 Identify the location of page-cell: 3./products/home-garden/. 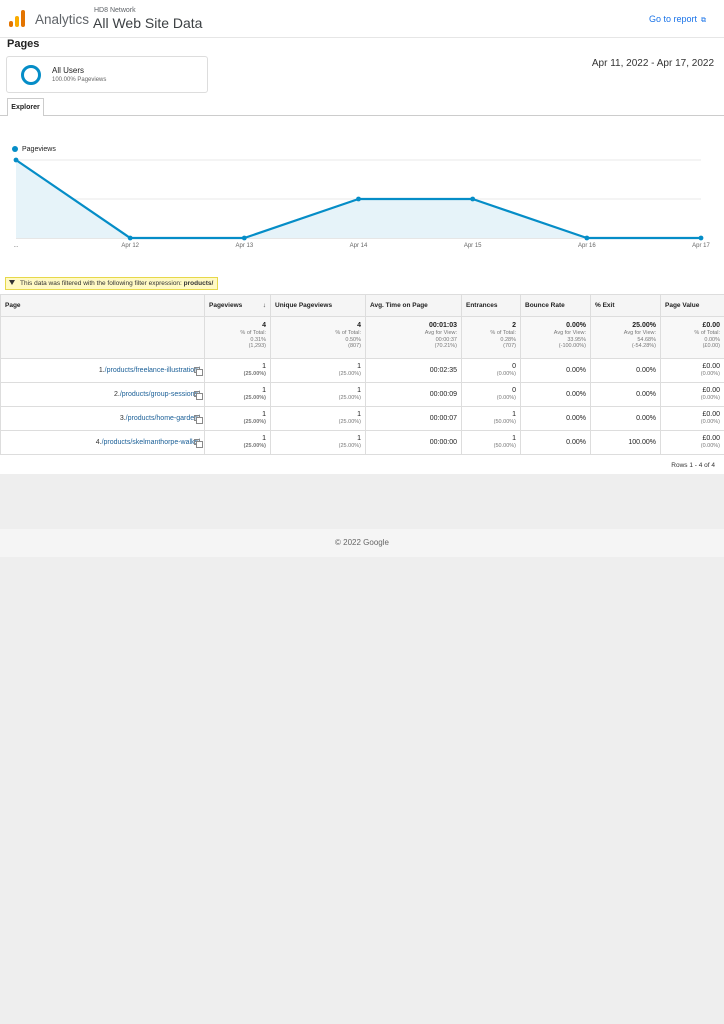
(102, 418).